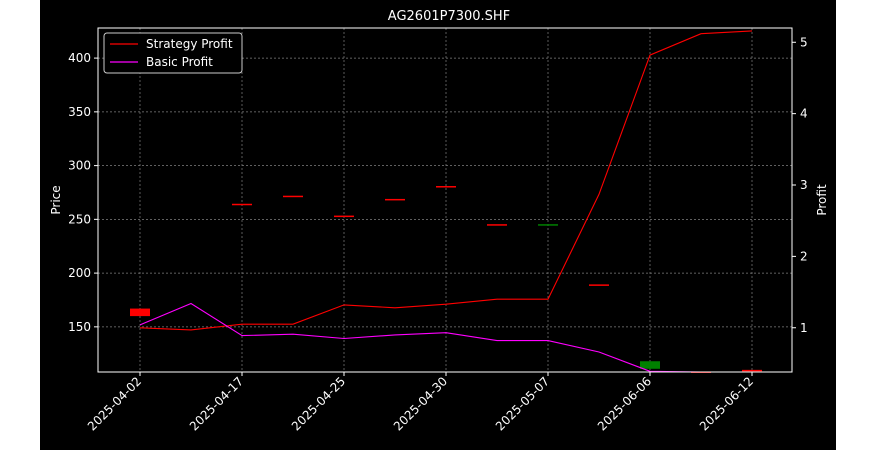 This screenshot has width=878, height=454. Describe the element at coordinates (445, 337) in the screenshot. I see `series-line` at that location.